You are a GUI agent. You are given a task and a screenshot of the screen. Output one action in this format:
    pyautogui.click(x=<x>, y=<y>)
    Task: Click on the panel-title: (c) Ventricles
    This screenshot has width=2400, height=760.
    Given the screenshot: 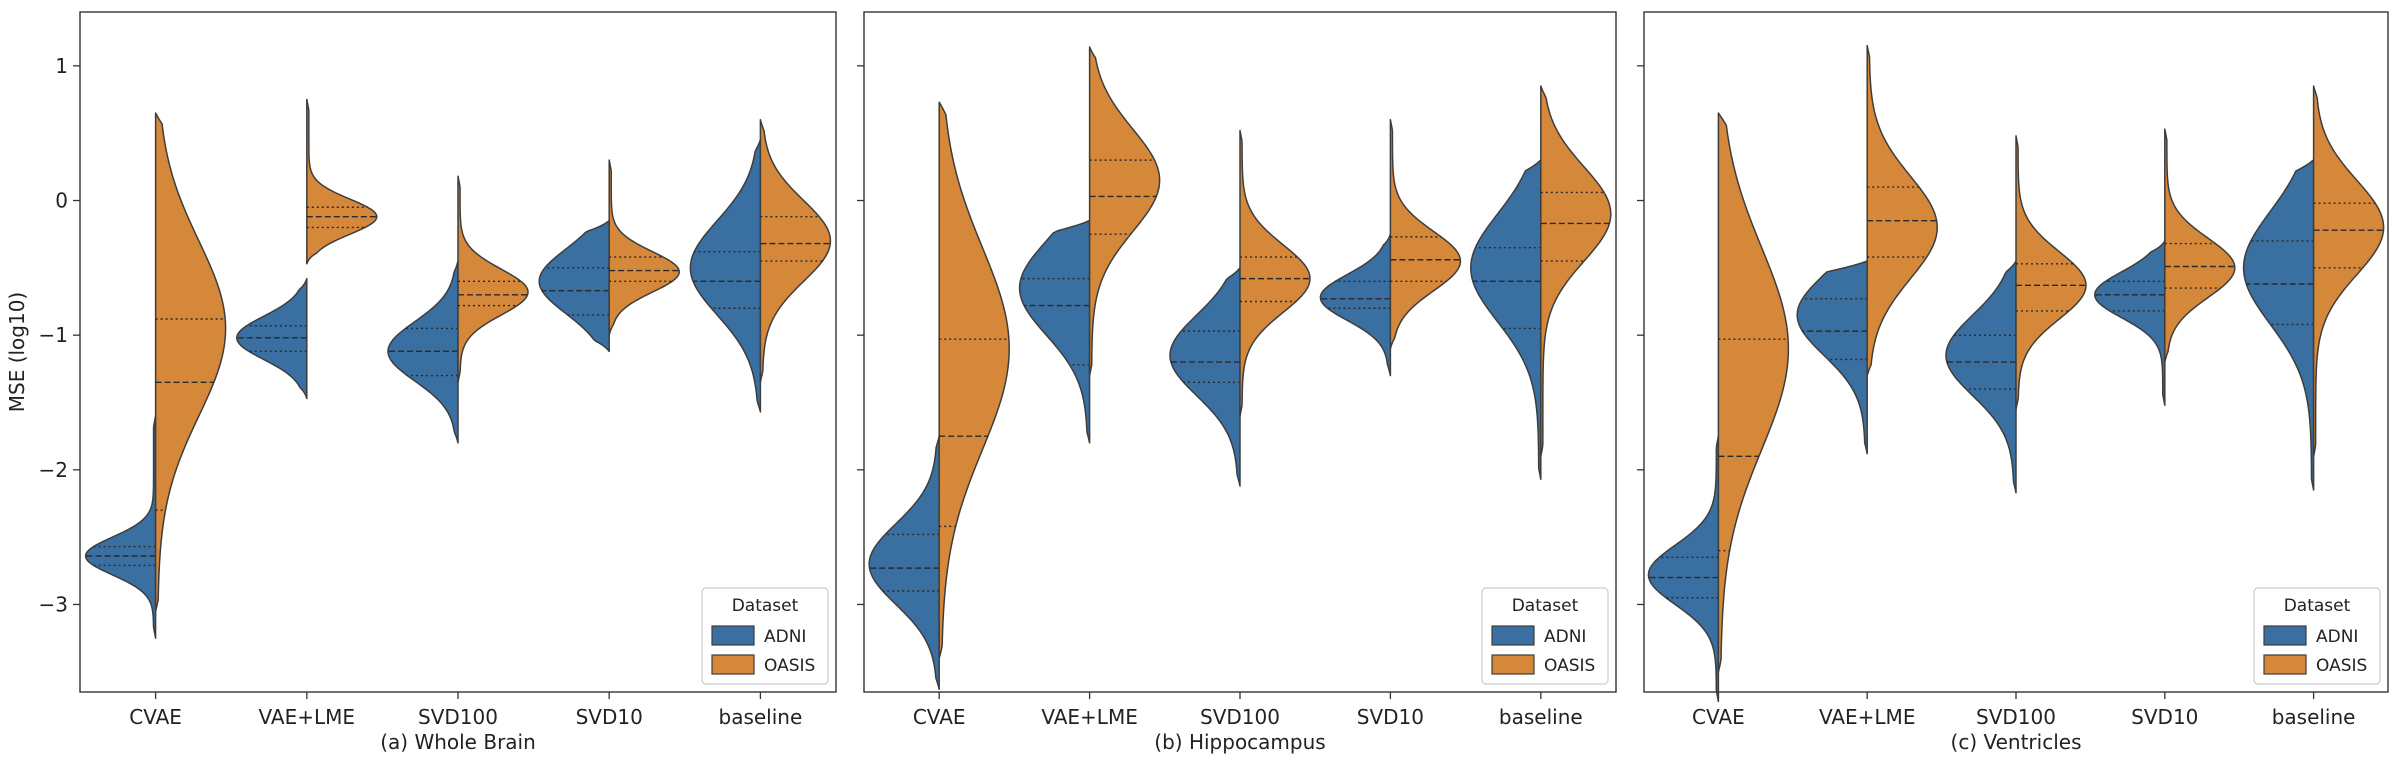 What is the action you would take?
    pyautogui.click(x=2016, y=742)
    